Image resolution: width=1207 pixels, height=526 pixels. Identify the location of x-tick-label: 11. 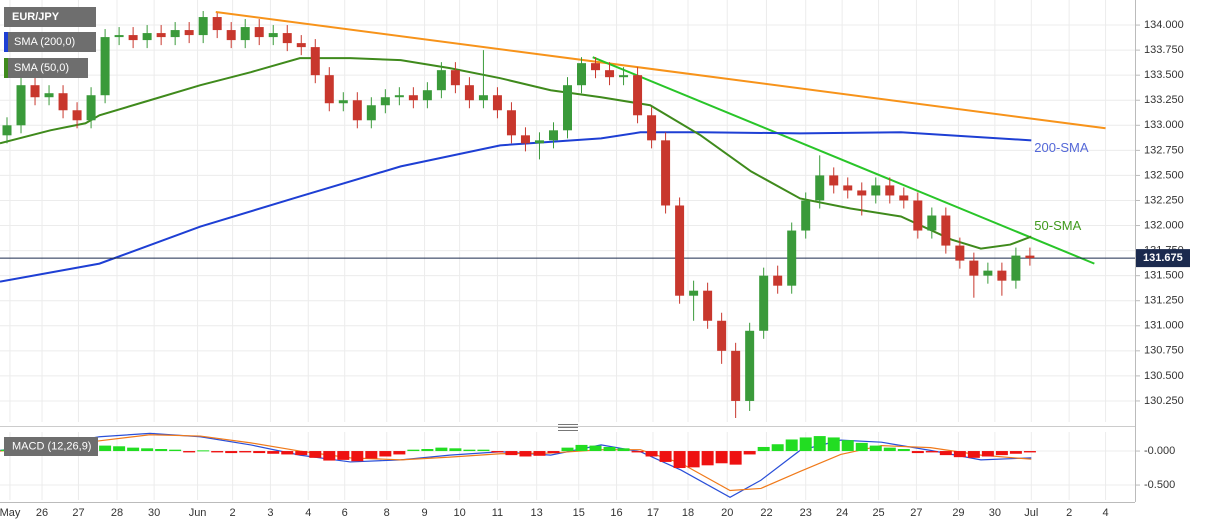
(497, 513).